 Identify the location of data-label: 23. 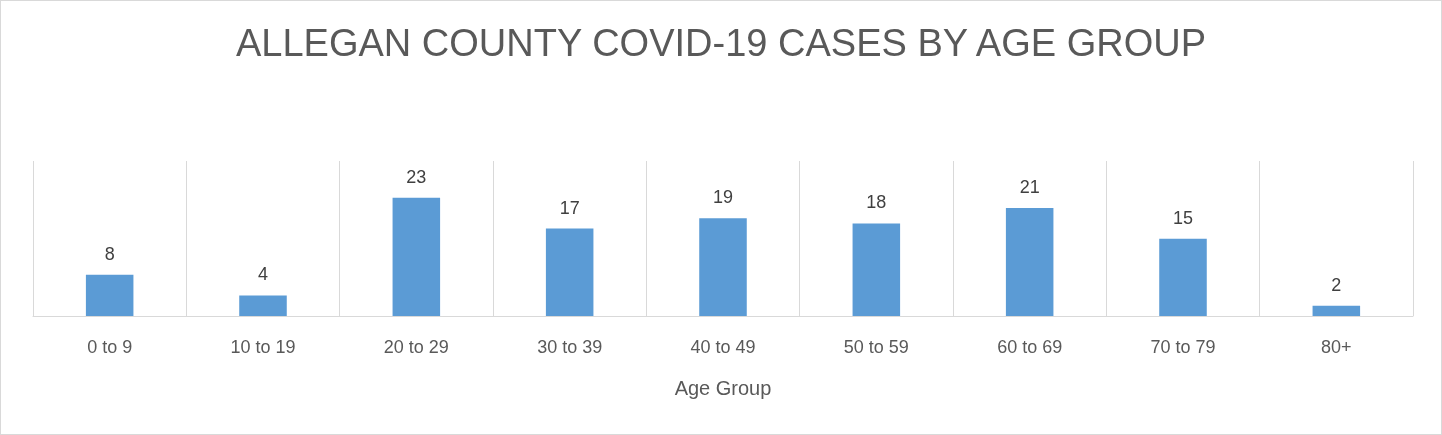
(416, 176).